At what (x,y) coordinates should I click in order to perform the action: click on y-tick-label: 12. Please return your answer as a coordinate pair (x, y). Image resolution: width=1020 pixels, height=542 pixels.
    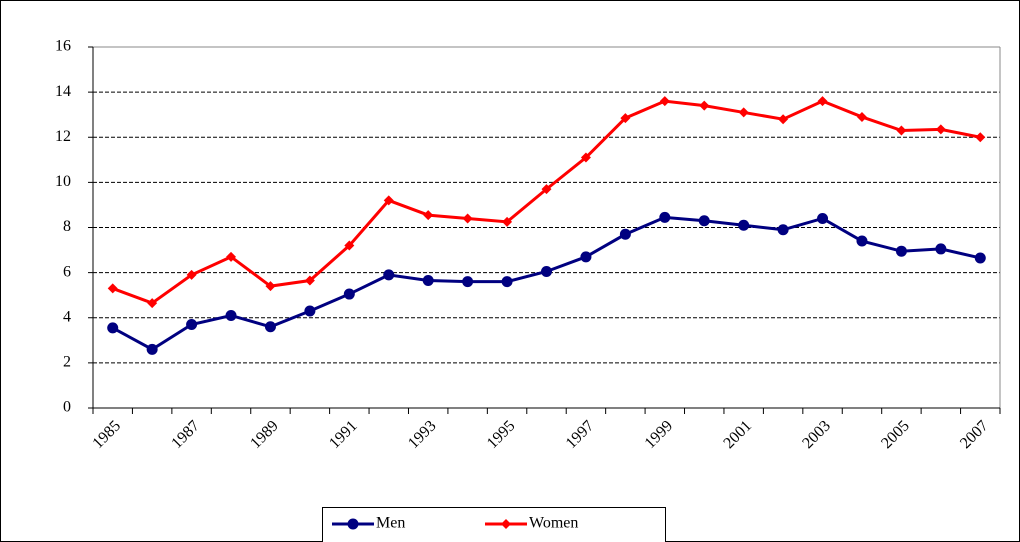
    Looking at the image, I should click on (63, 136).